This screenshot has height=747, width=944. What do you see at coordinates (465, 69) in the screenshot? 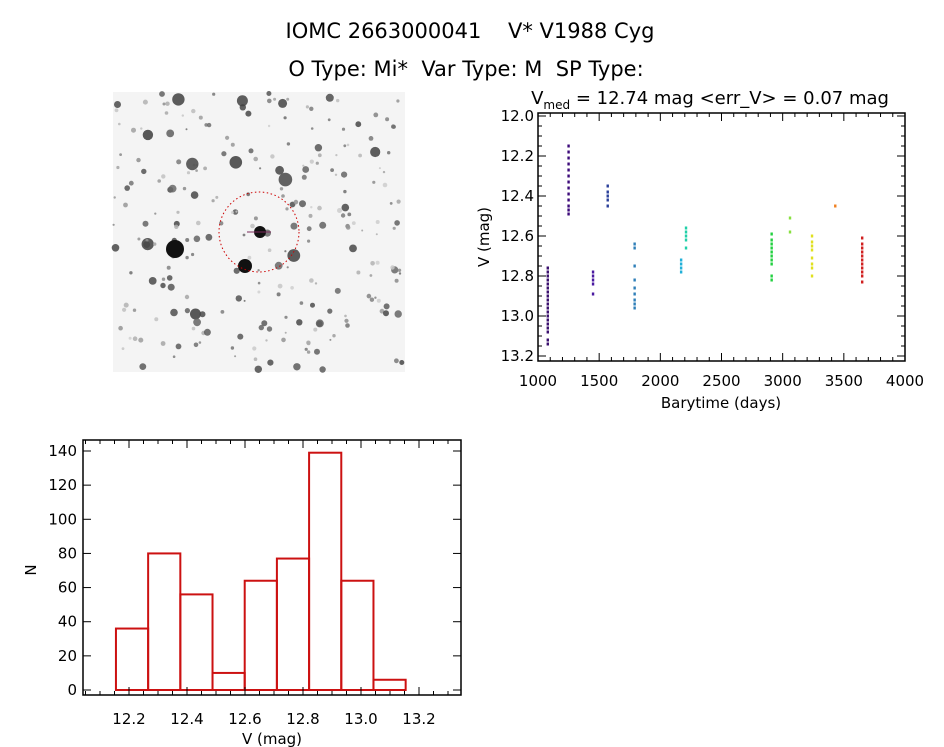
I see `subtitle: O Type: Mi* Var Type: M SP Type:` at bounding box center [465, 69].